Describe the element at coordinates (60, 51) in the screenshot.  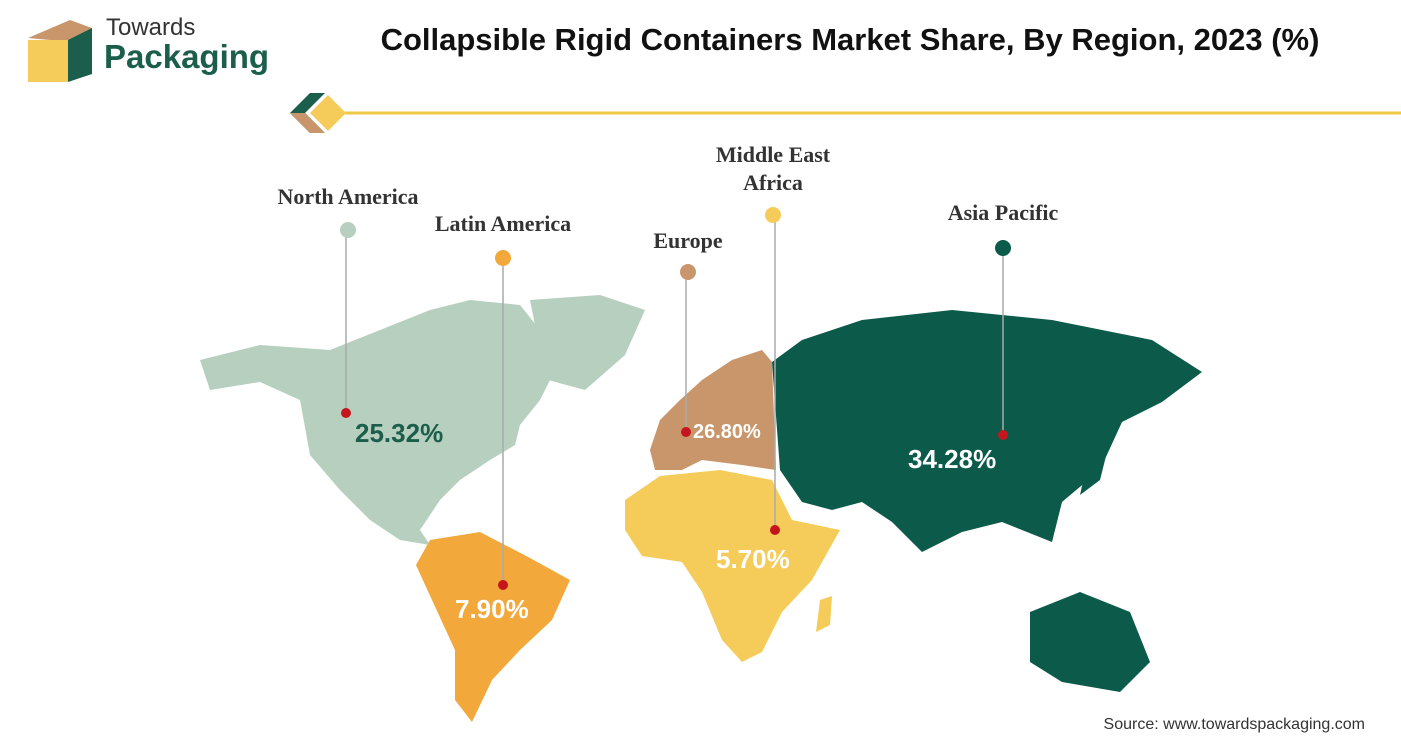
I see `logo-icon` at that location.